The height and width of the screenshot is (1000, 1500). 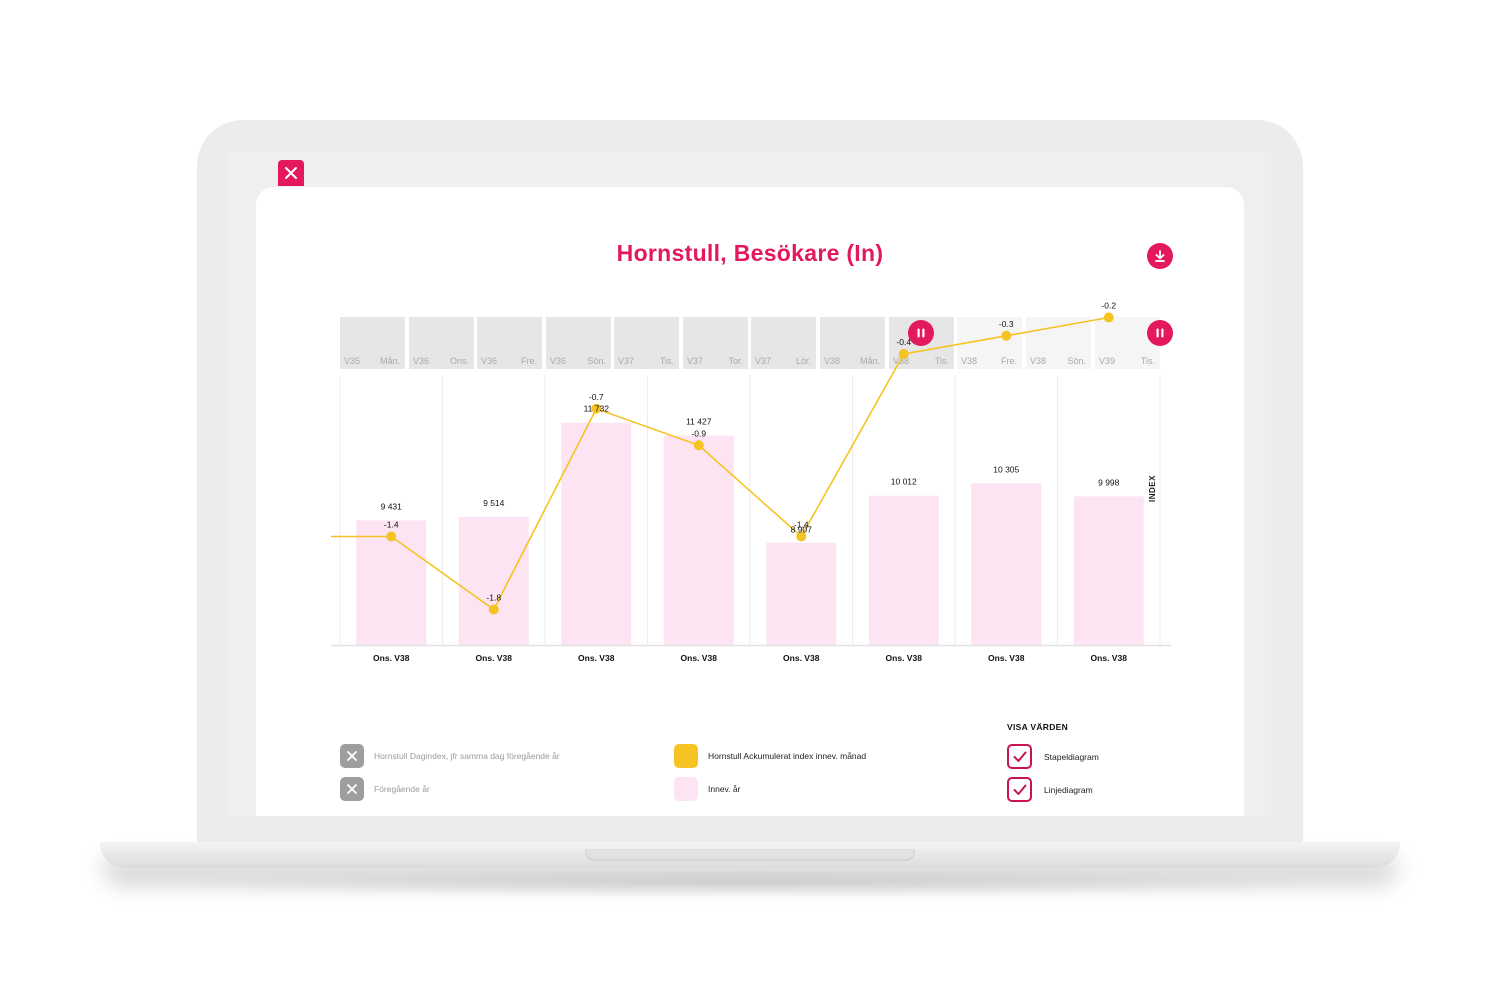 I want to click on strip-day: Lör., so click(x=803, y=361).